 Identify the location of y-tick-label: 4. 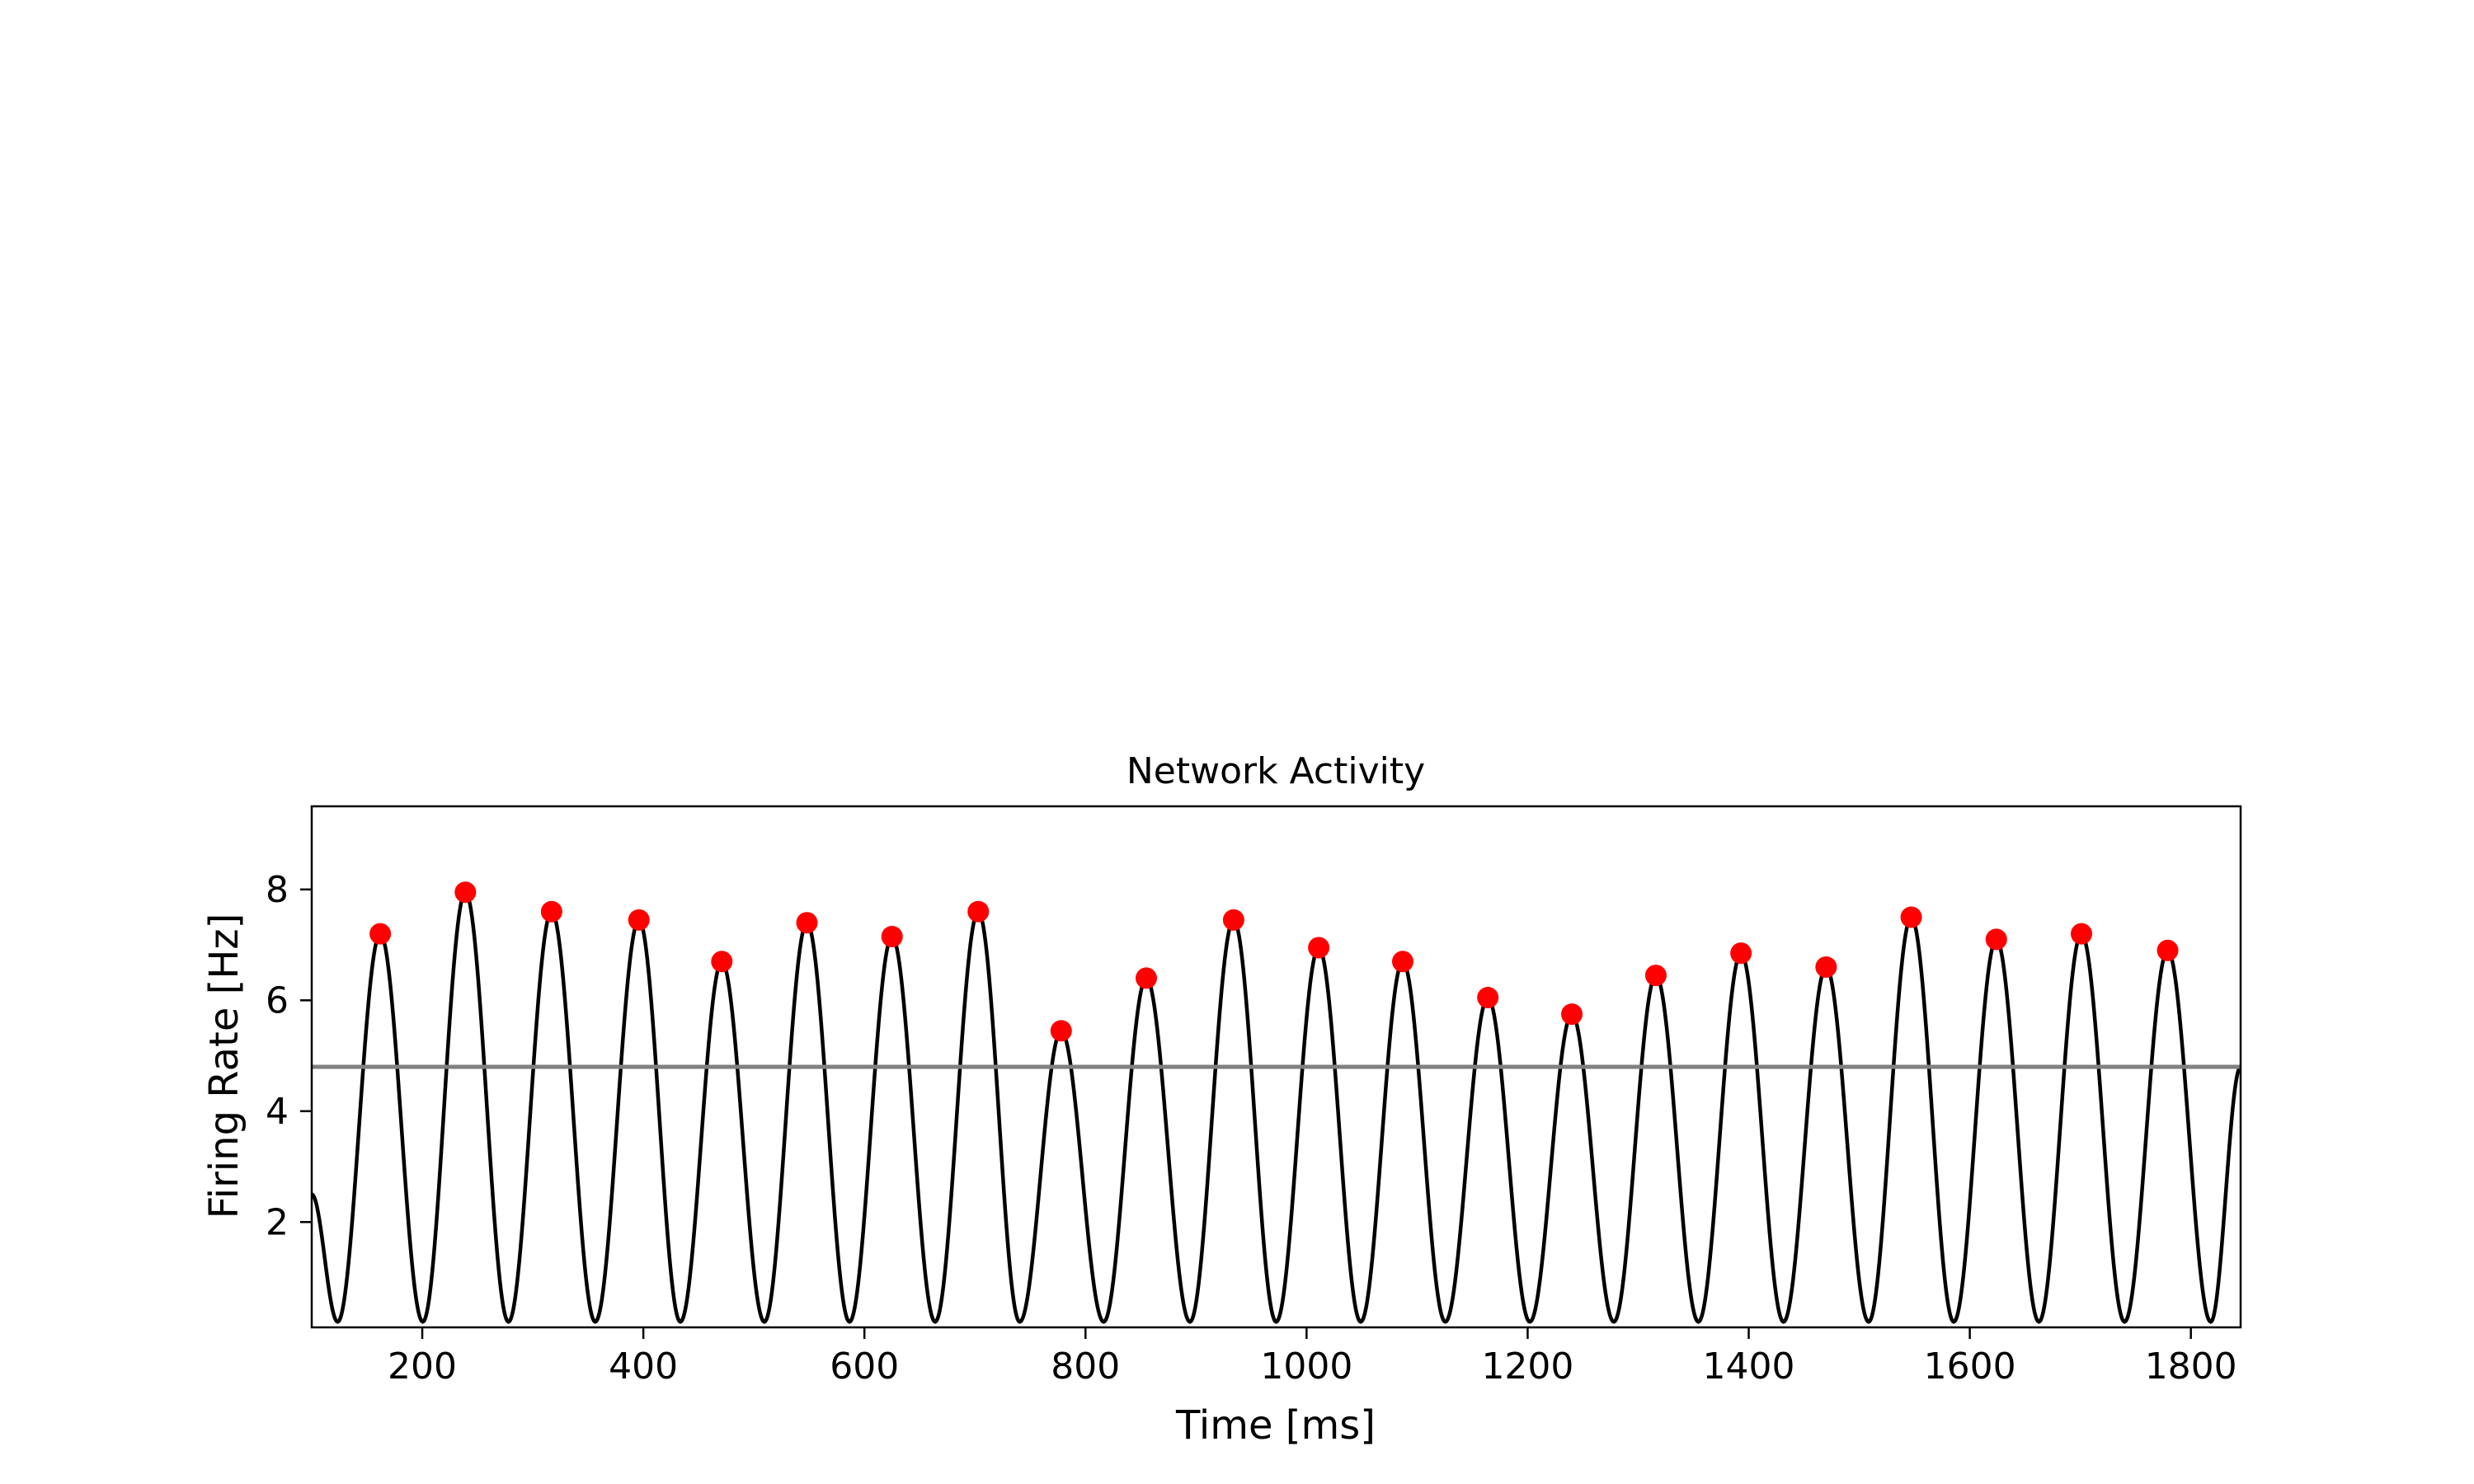
(277, 1112).